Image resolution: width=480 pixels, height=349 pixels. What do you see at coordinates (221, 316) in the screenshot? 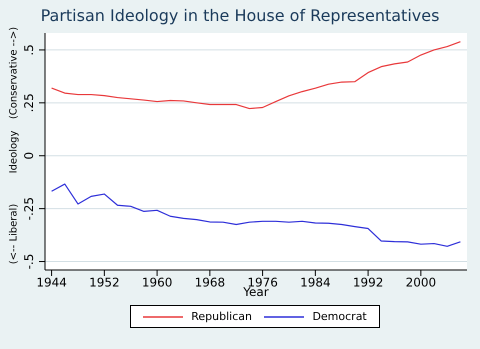
I see `legend-label: Republican` at bounding box center [221, 316].